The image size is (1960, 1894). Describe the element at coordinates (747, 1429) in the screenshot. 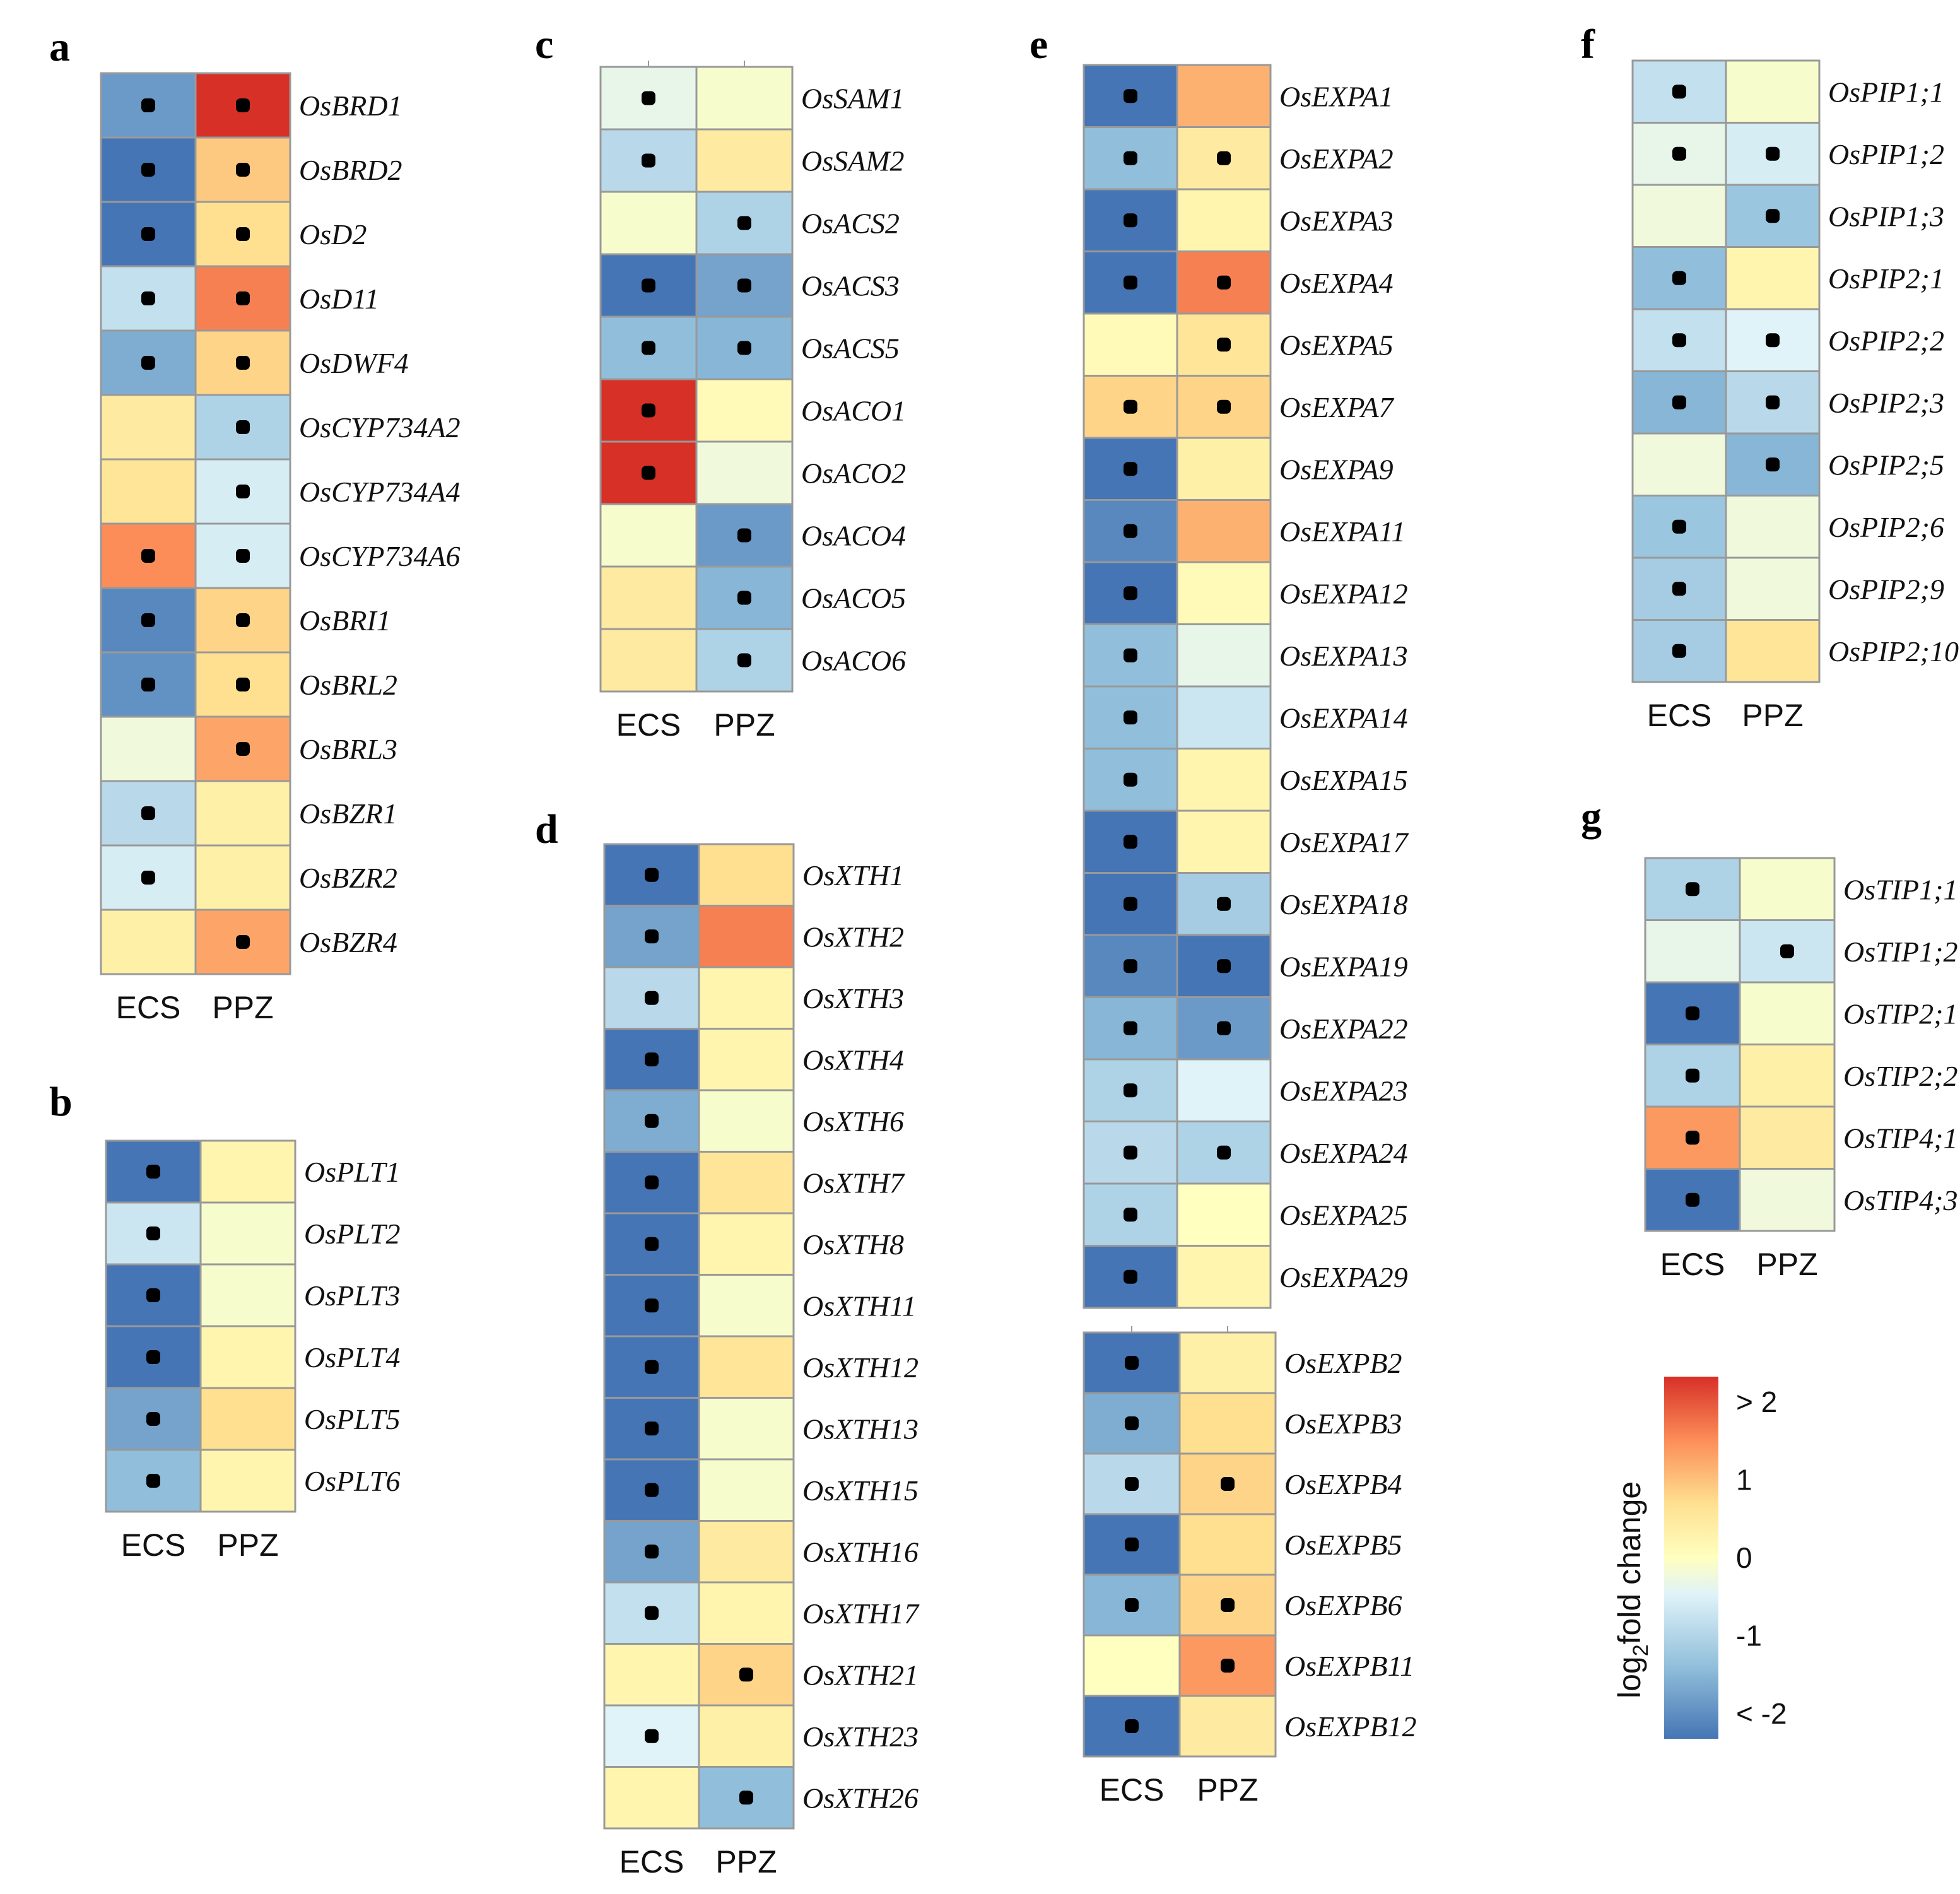

I see `heatmap-cell-d-OsXTH13-PPZ` at that location.